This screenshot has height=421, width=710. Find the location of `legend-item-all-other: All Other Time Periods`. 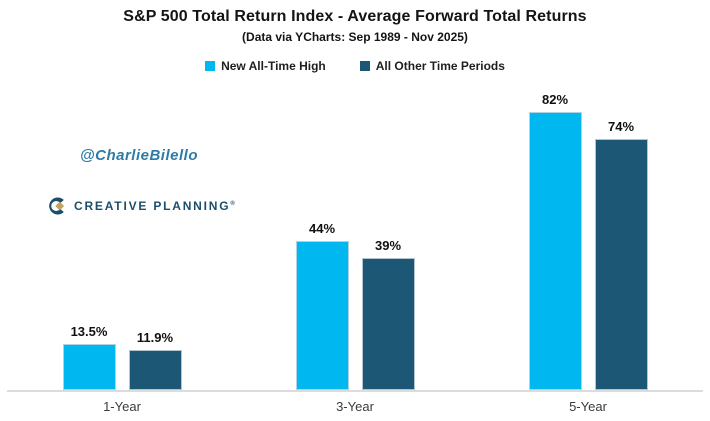

legend-item-all-other: All Other Time Periods is located at coordinates (432, 66).